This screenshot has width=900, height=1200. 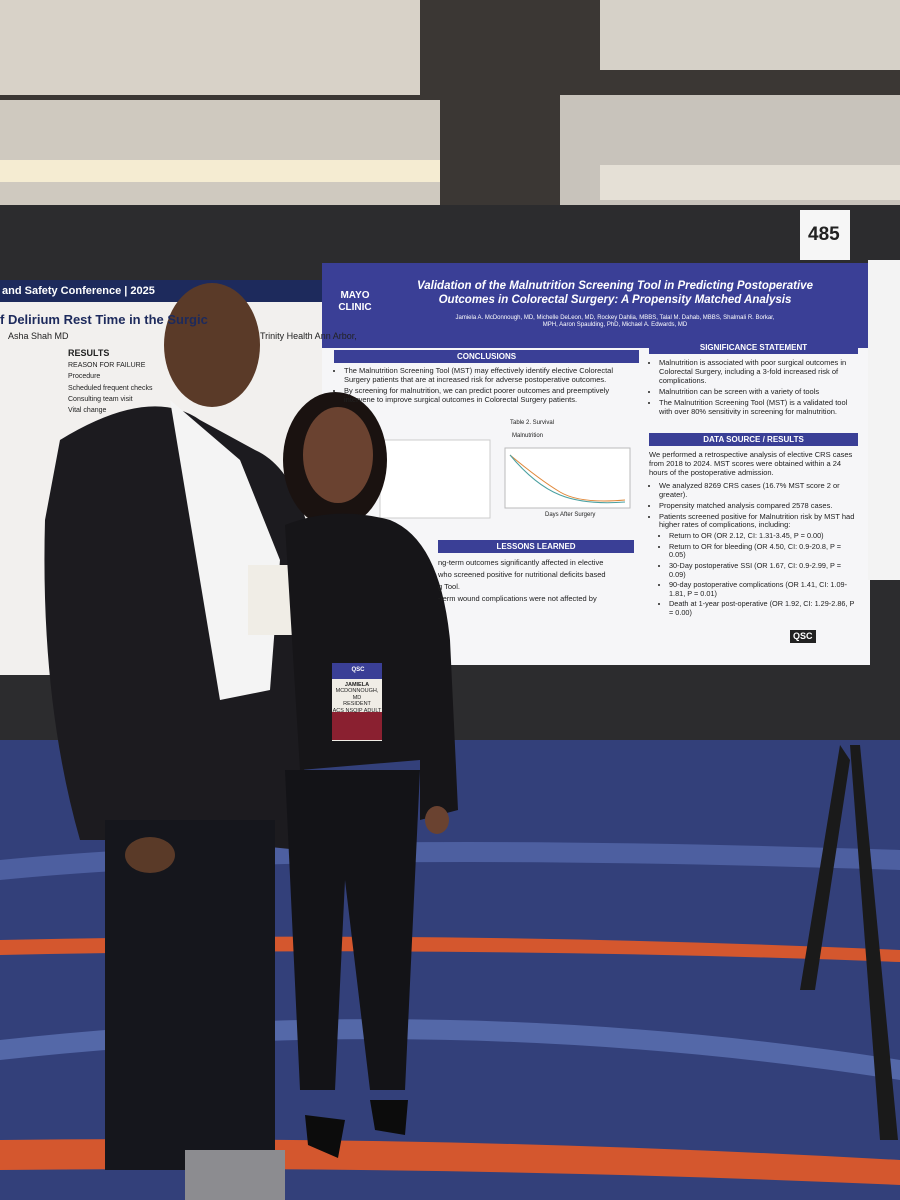 I want to click on section-heading: SIGNIFICANCE STATEMENT, so click(x=753, y=348).